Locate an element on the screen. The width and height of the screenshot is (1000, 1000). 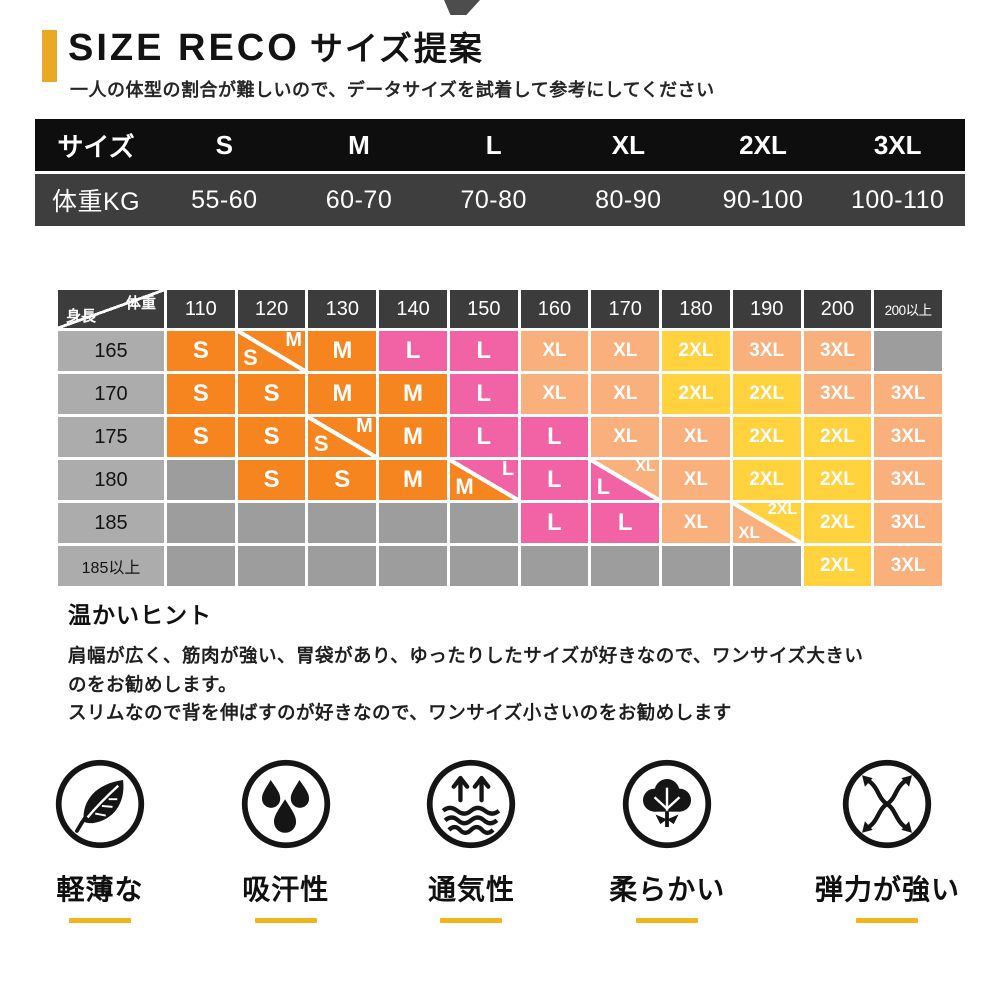
matrix-split-size-cell: L XL is located at coordinates (625, 479).